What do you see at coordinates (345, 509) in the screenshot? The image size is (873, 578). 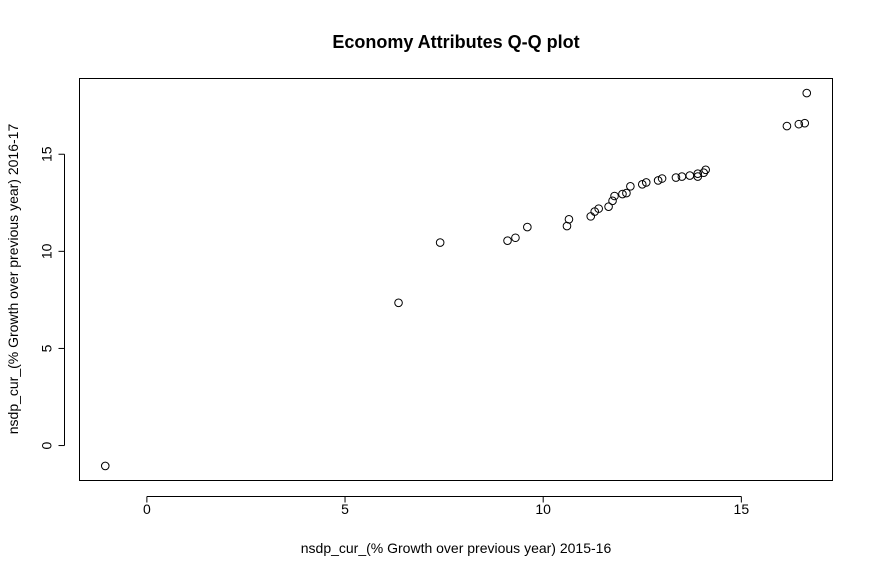 I see `x-tick-label: 5` at bounding box center [345, 509].